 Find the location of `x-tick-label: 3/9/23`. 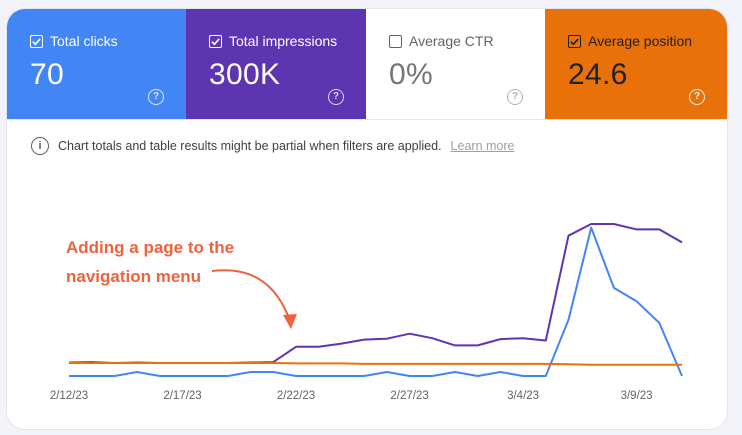

x-tick-label: 3/9/23 is located at coordinates (637, 396).